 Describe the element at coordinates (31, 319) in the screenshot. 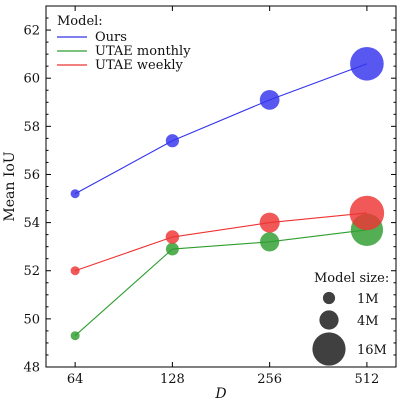

I see `y-tick-label: 50` at that location.